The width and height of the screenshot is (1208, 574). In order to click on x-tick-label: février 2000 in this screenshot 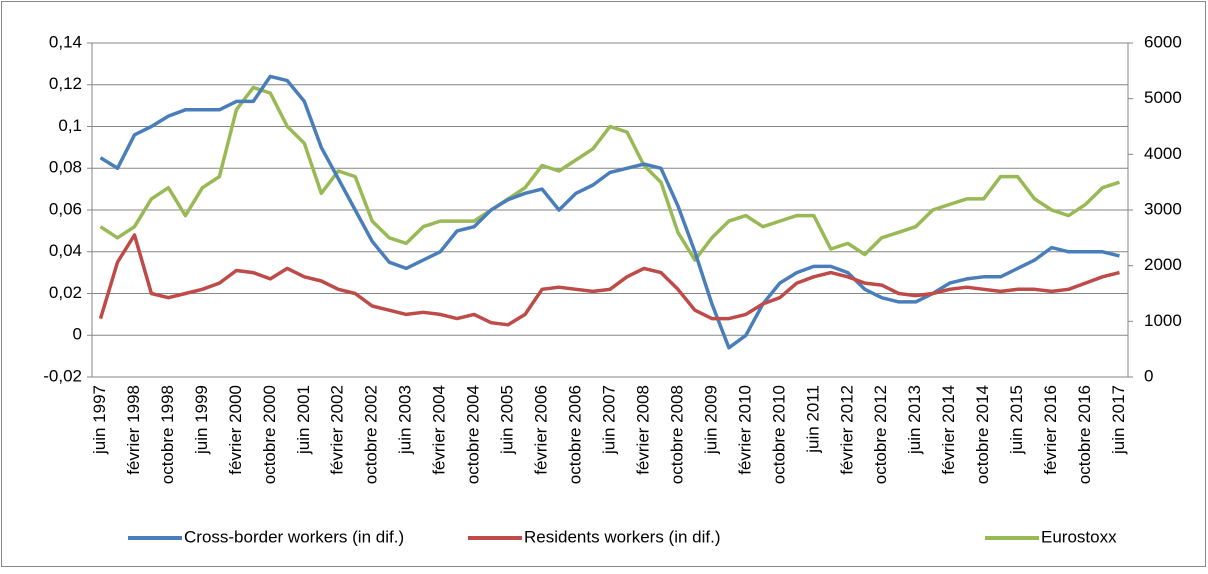, I will do `click(235, 430)`.